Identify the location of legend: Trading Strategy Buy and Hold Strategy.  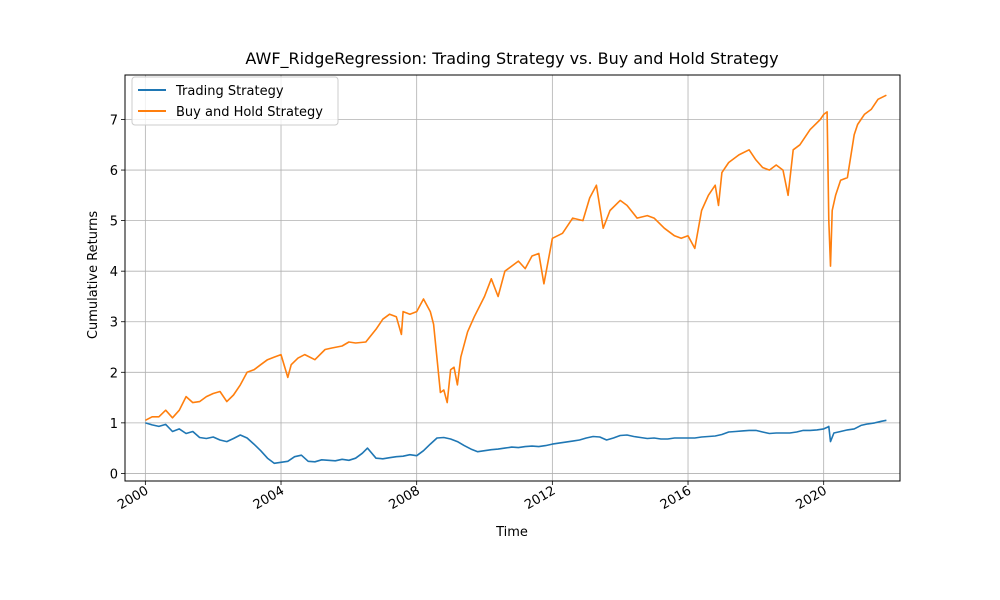
(235, 101).